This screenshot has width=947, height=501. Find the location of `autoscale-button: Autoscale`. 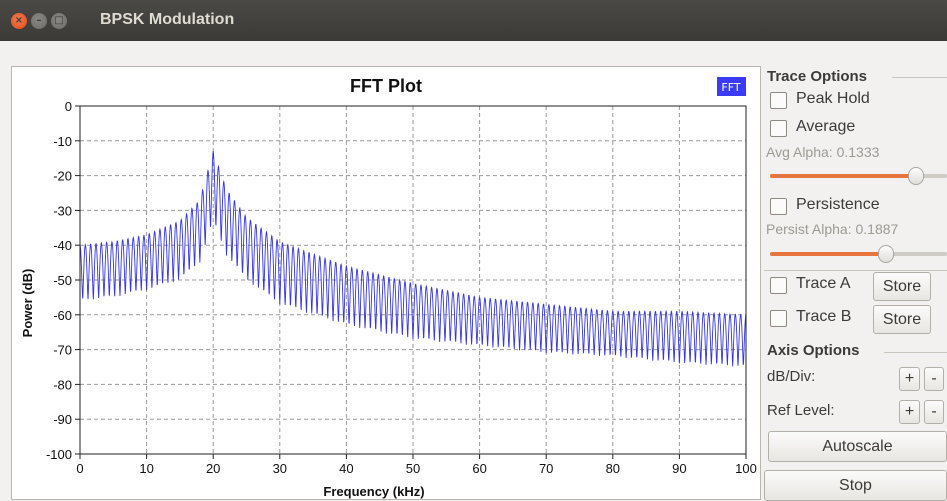

autoscale-button: Autoscale is located at coordinates (857, 446).